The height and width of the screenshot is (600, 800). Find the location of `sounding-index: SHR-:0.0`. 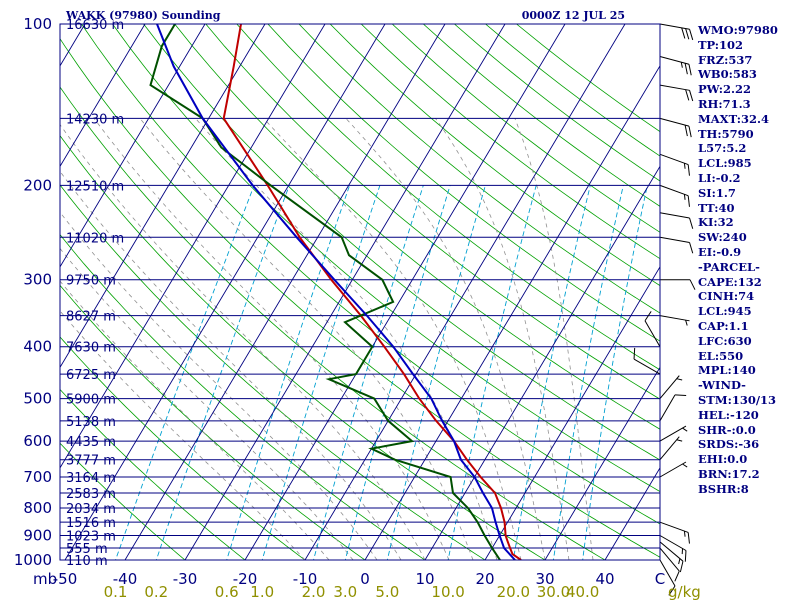

sounding-index: SHR-:0.0 is located at coordinates (727, 429).